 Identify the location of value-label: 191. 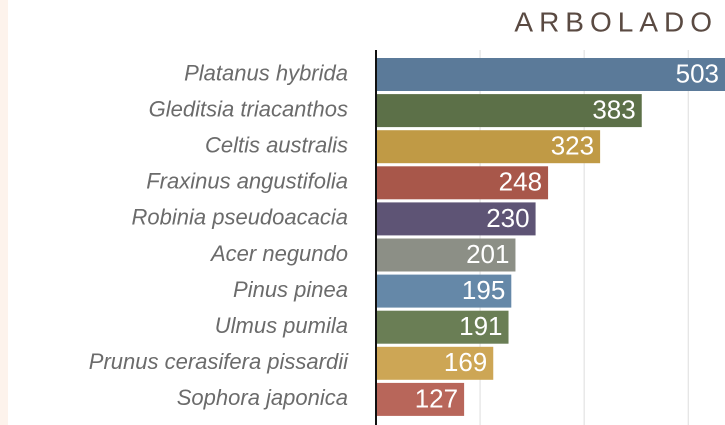
(480, 326).